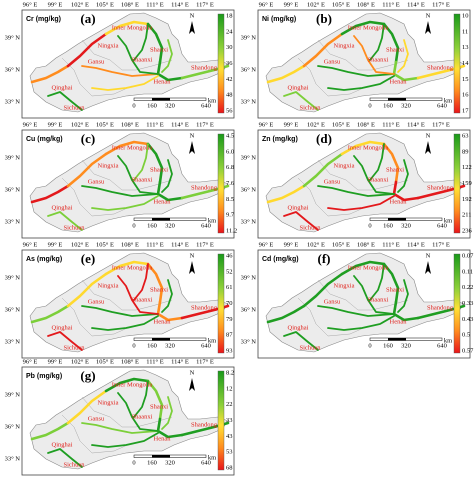 Image resolution: width=474 pixels, height=479 pixels. What do you see at coordinates (249, 221) in the screenshot?
I see `latitude-label: 33° N` at bounding box center [249, 221].